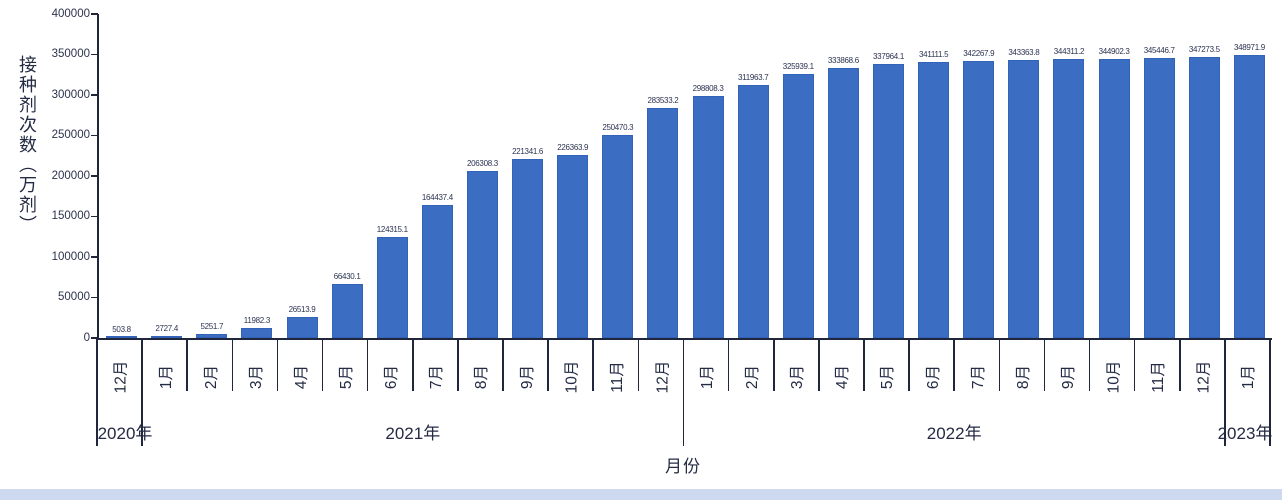  I want to click on x-tick-label: 10月, so click(572, 377).